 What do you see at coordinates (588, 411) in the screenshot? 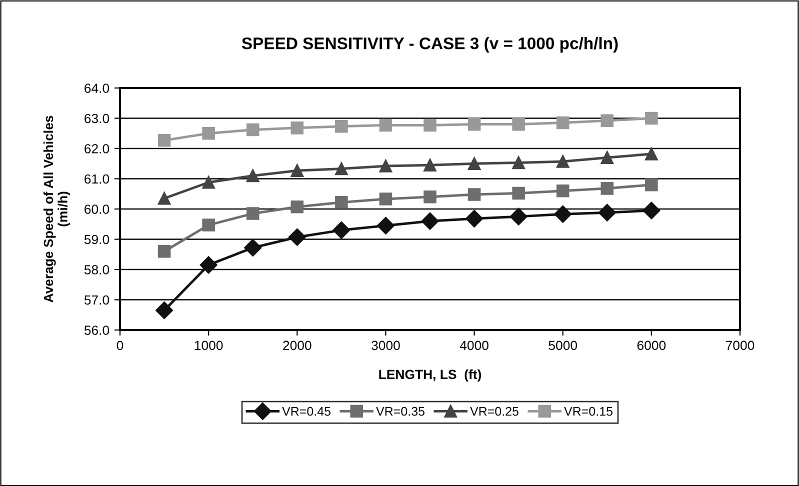
I see `legend-label: VR=0.15` at bounding box center [588, 411].